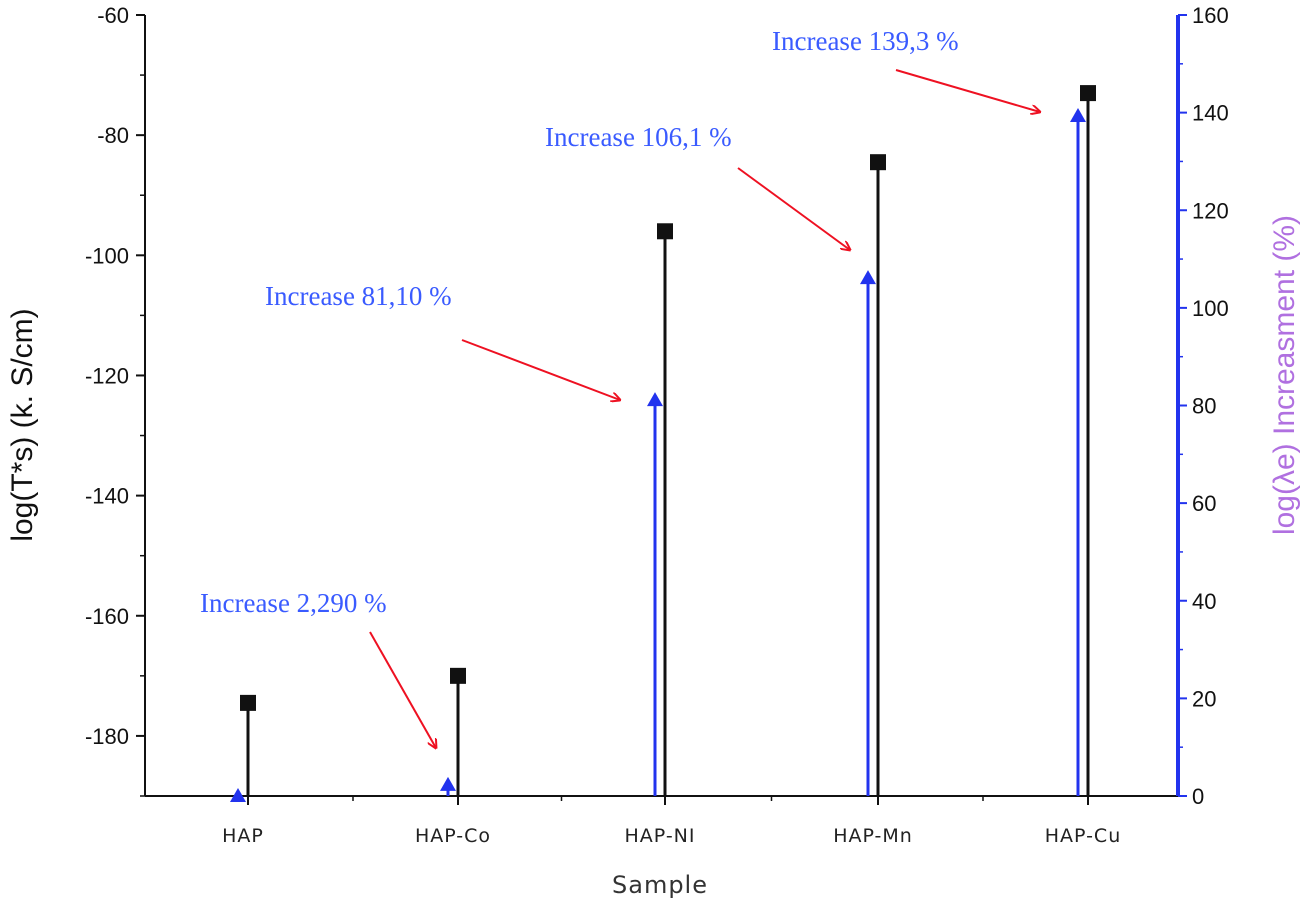 Image resolution: width=1304 pixels, height=900 pixels. I want to click on right-tick-label: 140, so click(1210, 113).